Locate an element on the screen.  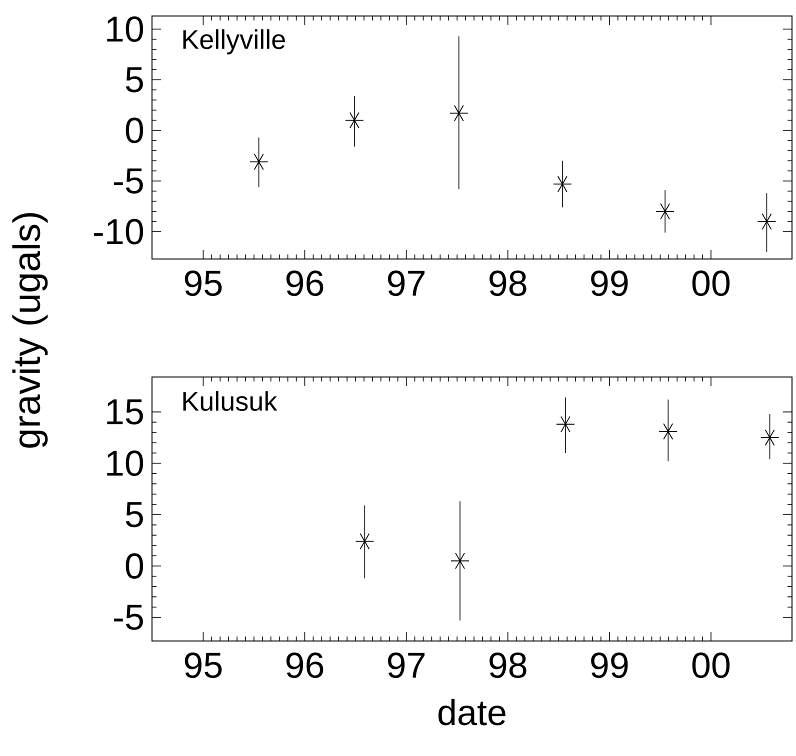
x-axis-title: date is located at coordinates (472, 712).